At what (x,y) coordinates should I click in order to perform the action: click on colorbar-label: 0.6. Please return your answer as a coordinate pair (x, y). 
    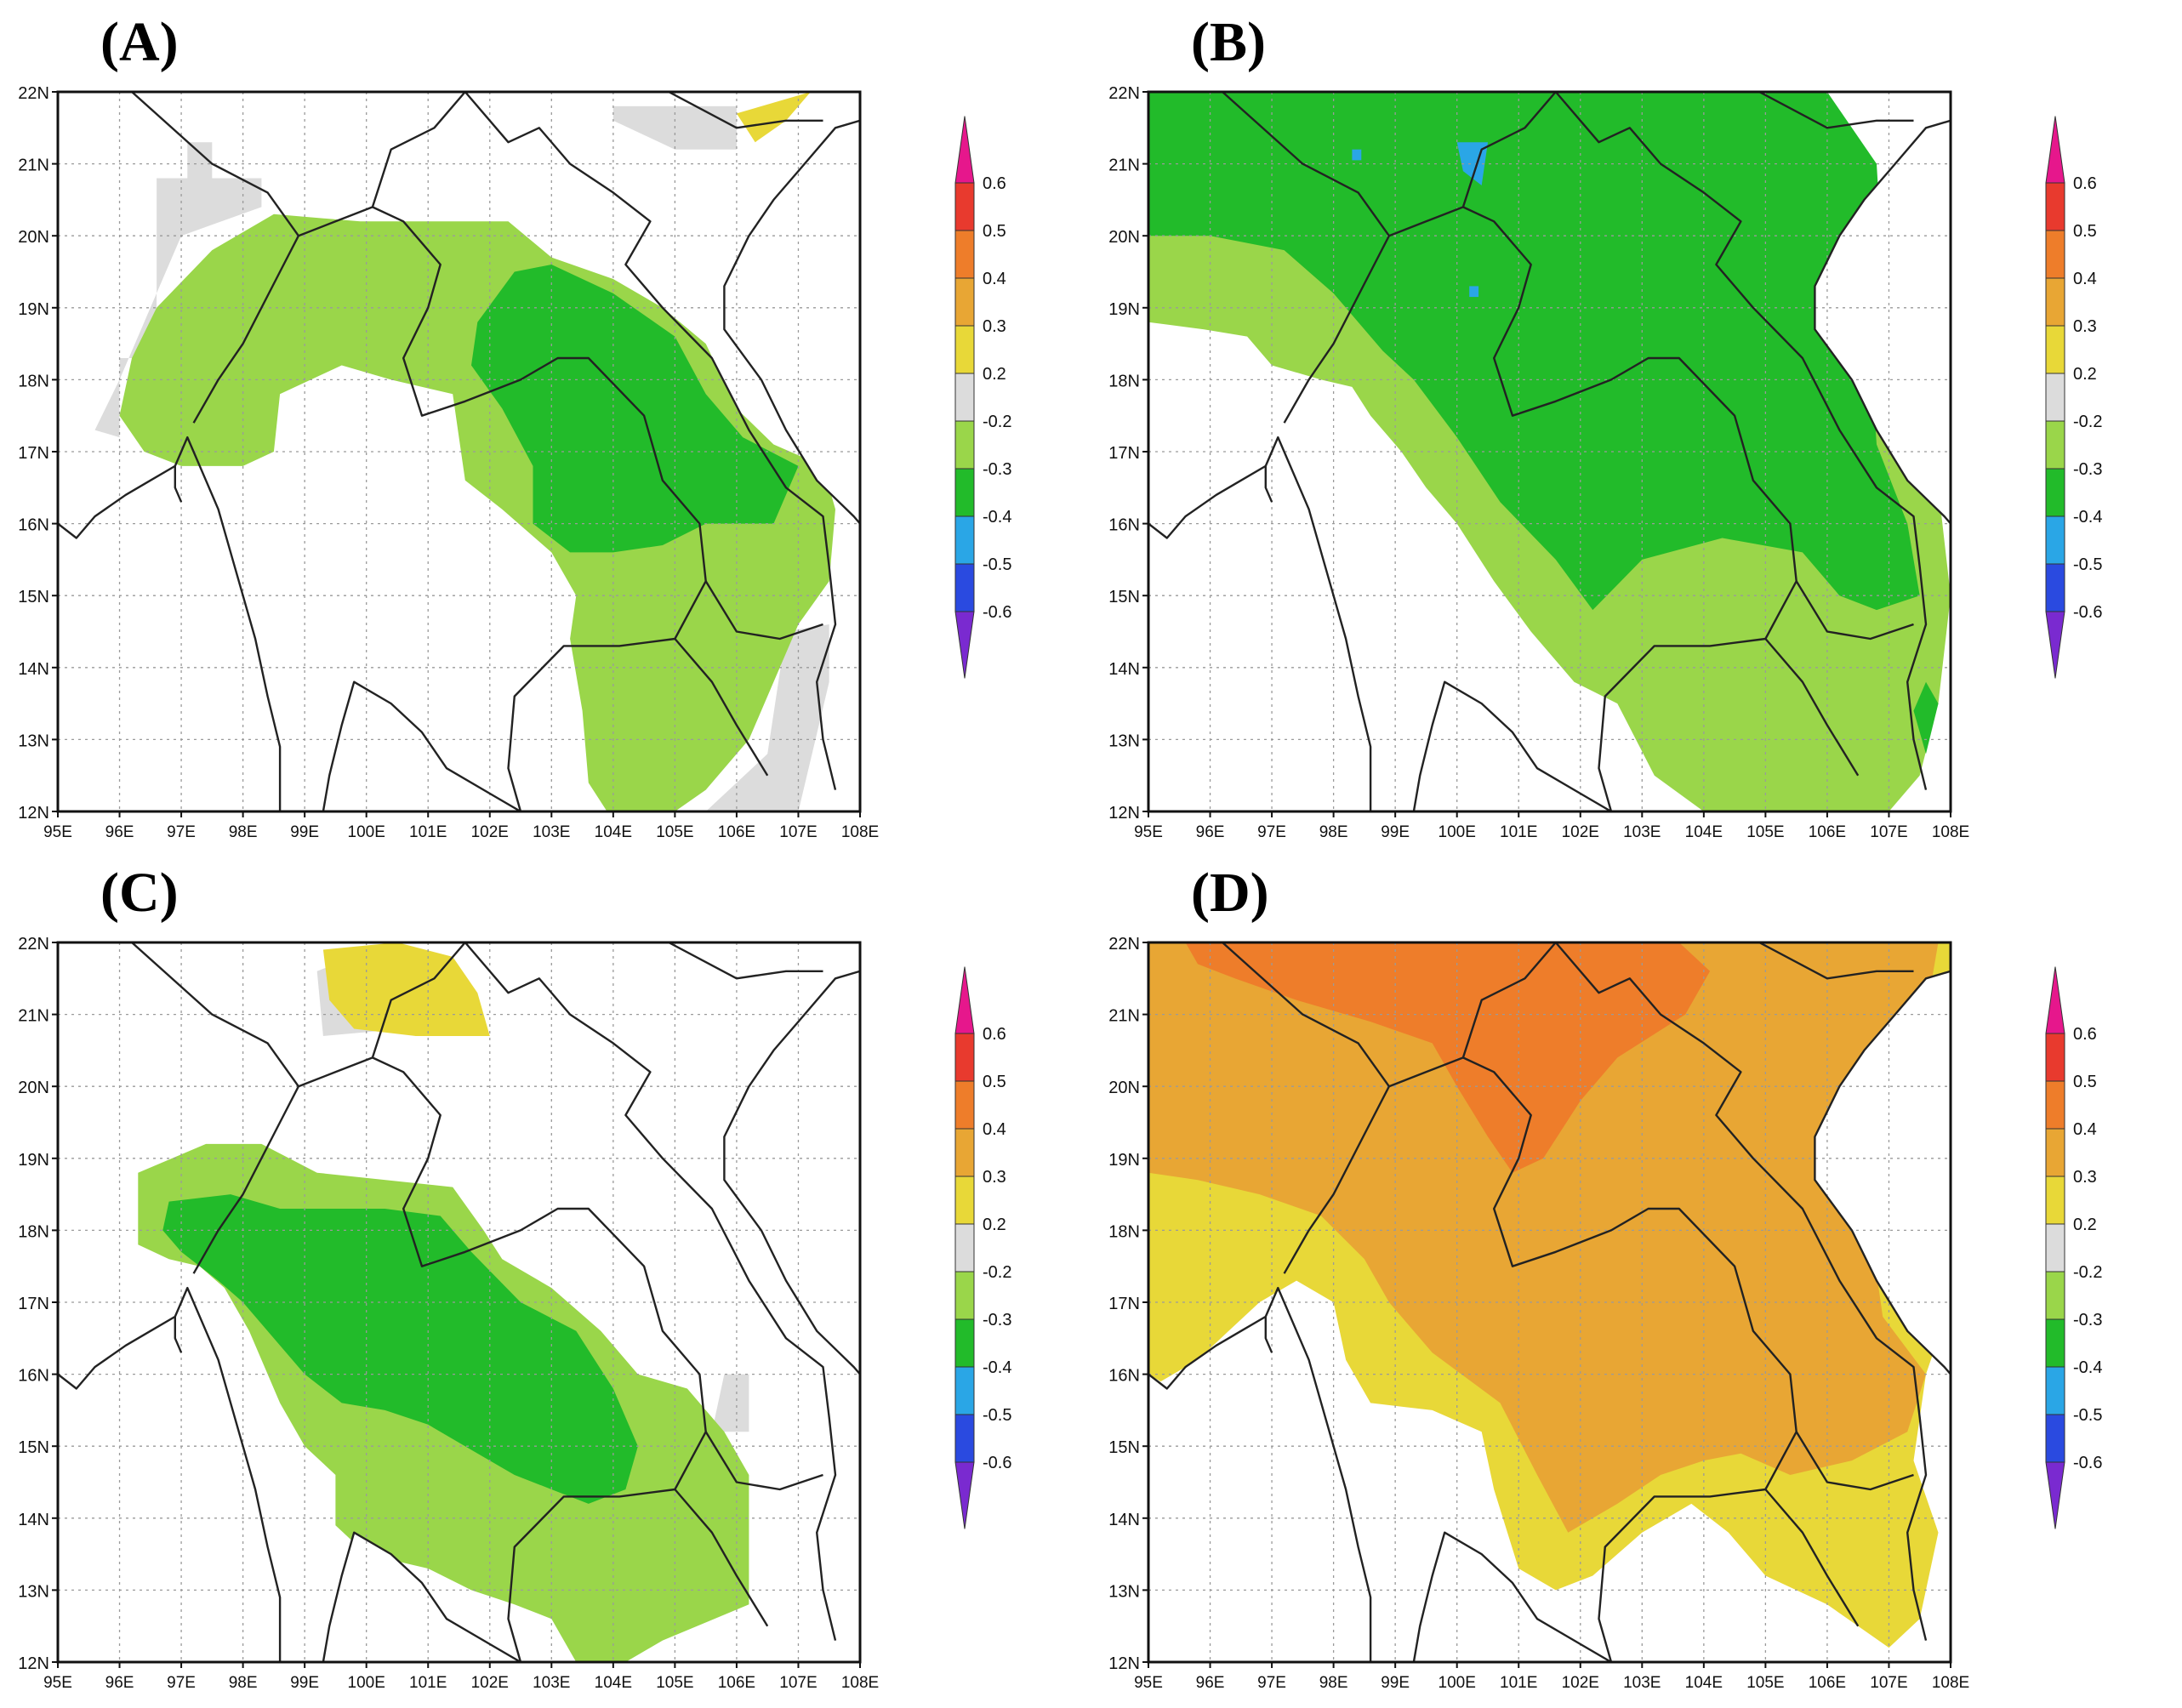
    Looking at the image, I should click on (995, 1034).